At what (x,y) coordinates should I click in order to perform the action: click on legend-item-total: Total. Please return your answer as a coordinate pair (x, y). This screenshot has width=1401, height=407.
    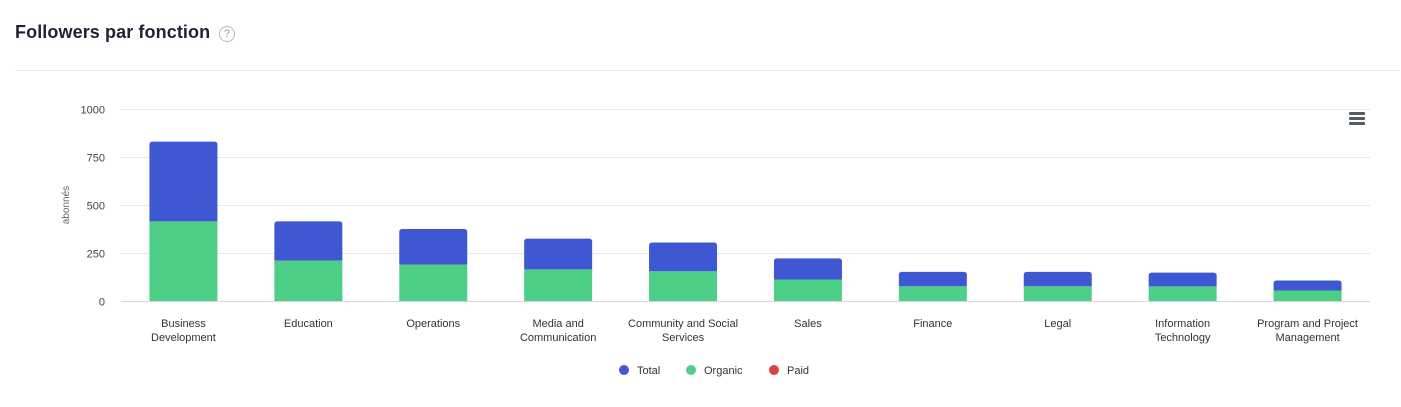
    Looking at the image, I should click on (639, 371).